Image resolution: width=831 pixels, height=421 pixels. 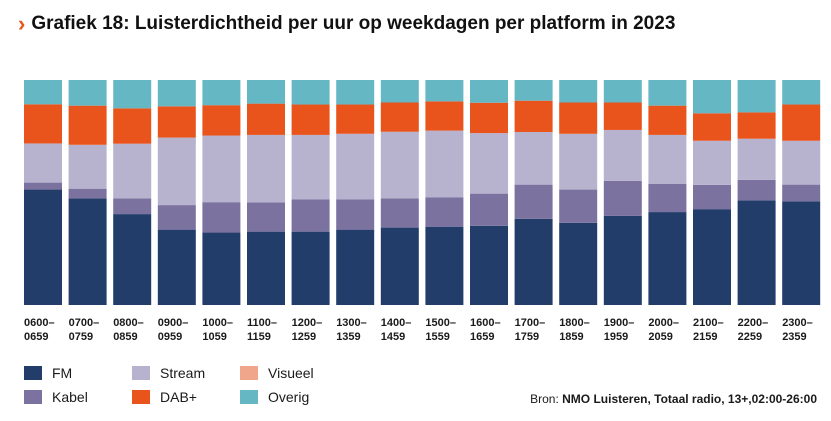 I want to click on x-tick-label-10-1: 1659, so click(x=482, y=337).